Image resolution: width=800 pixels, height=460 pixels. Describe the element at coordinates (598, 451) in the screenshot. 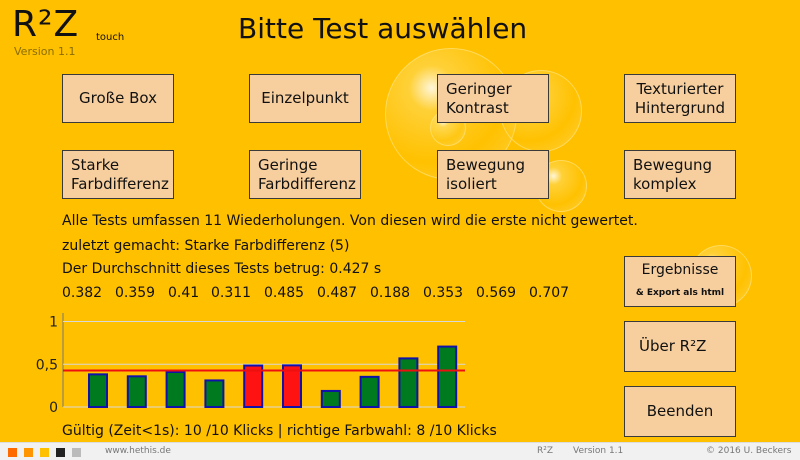

I see `footer-version: Version 1.1` at that location.